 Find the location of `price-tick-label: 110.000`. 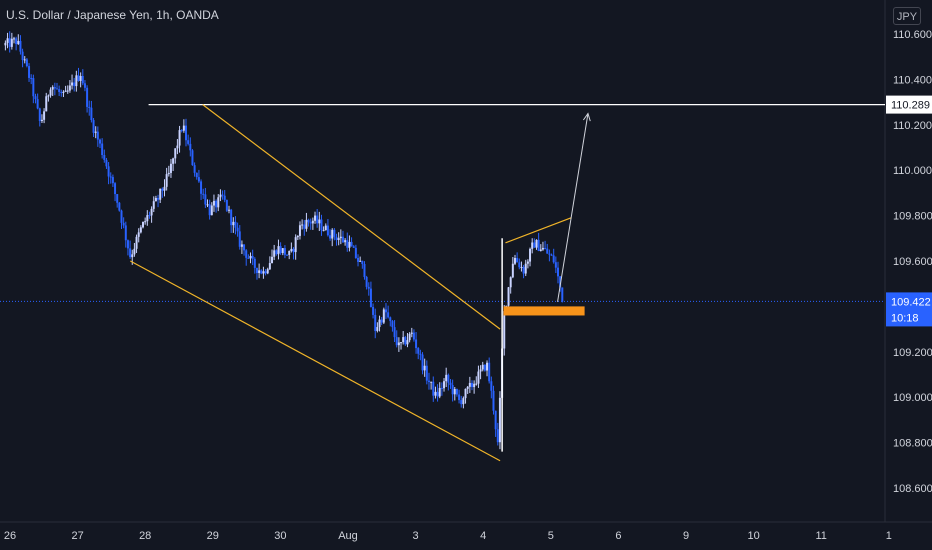

price-tick-label: 110.000 is located at coordinates (912, 171).